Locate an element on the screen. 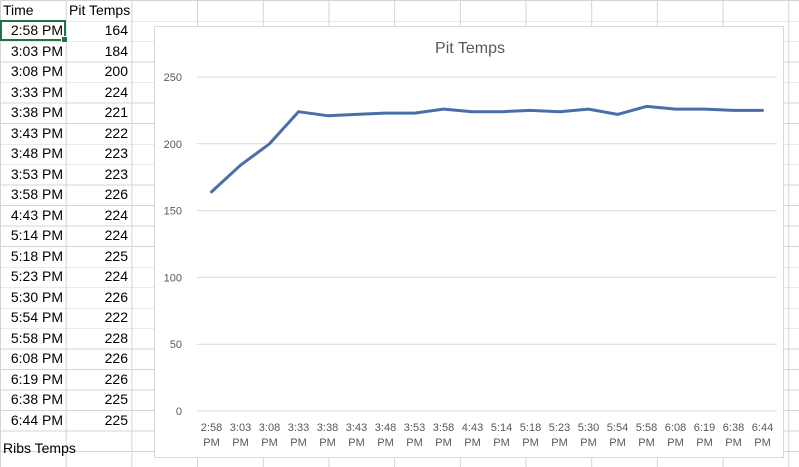  x-tick-label: 3:38 is located at coordinates (327, 428).